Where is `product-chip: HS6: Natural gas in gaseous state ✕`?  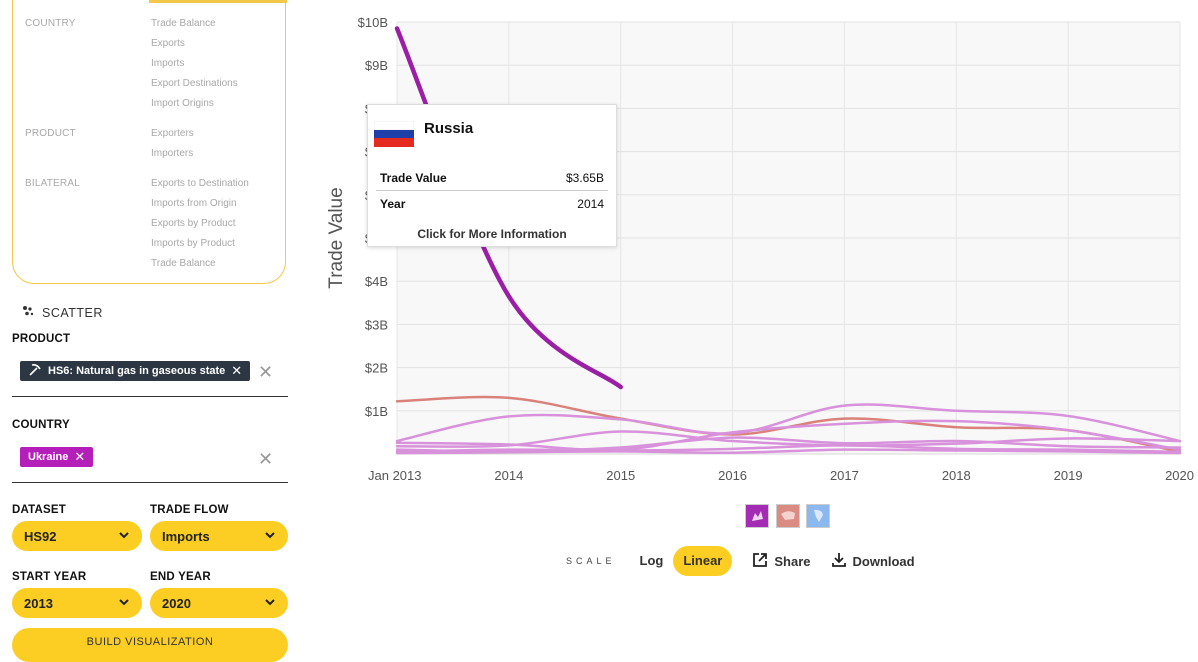
product-chip: HS6: Natural gas in gaseous state ✕ is located at coordinates (135, 371).